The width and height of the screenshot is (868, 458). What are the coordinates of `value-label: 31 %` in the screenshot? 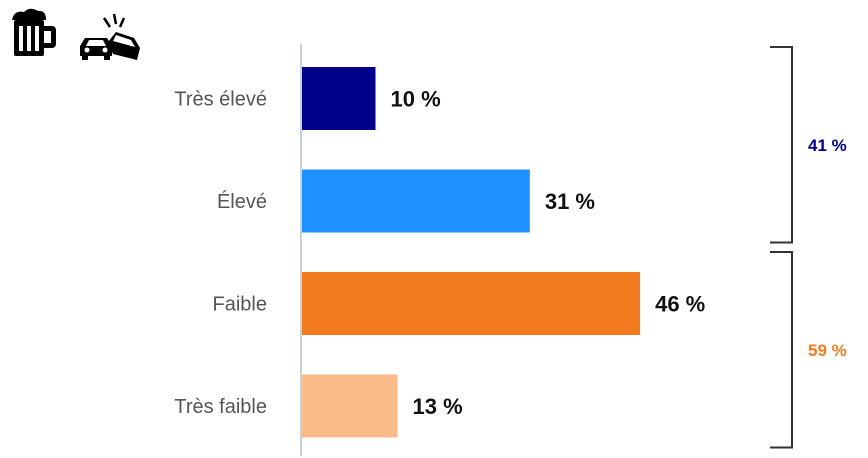 It's located at (570, 201).